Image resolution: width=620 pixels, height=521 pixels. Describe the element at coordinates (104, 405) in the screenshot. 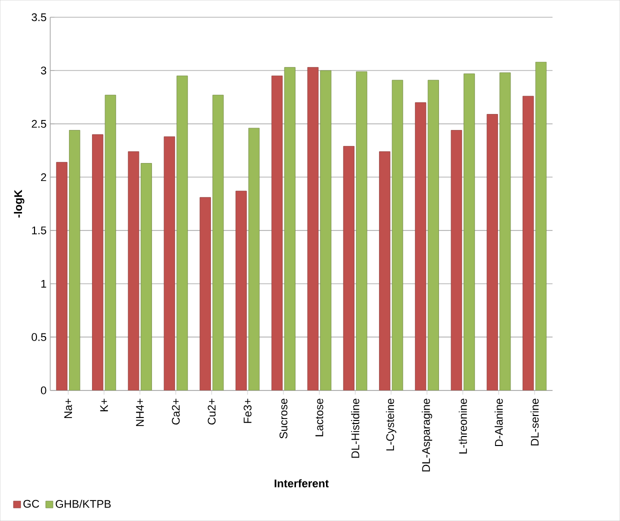

I see `x-tick-label: K+` at that location.